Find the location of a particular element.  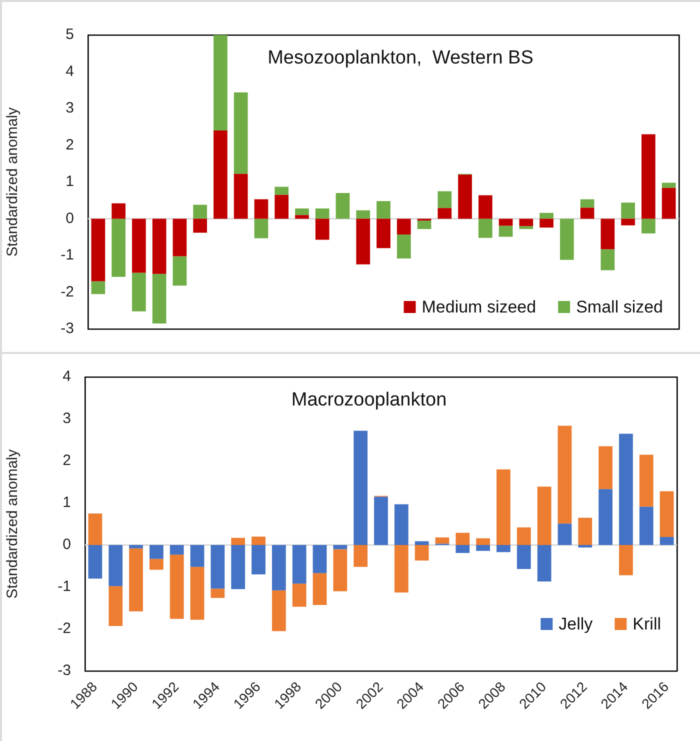

legend-label: Medium sizeed is located at coordinates (479, 307).